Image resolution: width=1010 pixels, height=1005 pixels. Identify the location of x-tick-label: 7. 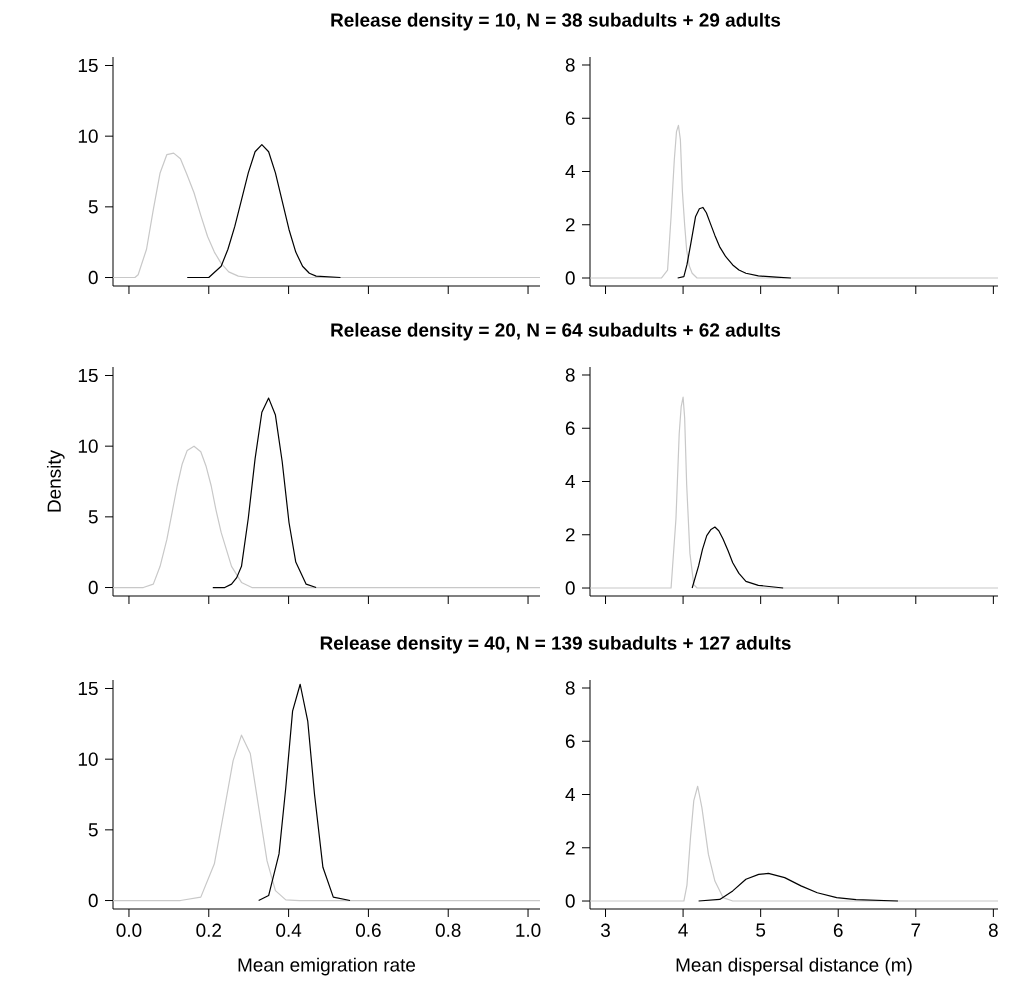
(916, 930).